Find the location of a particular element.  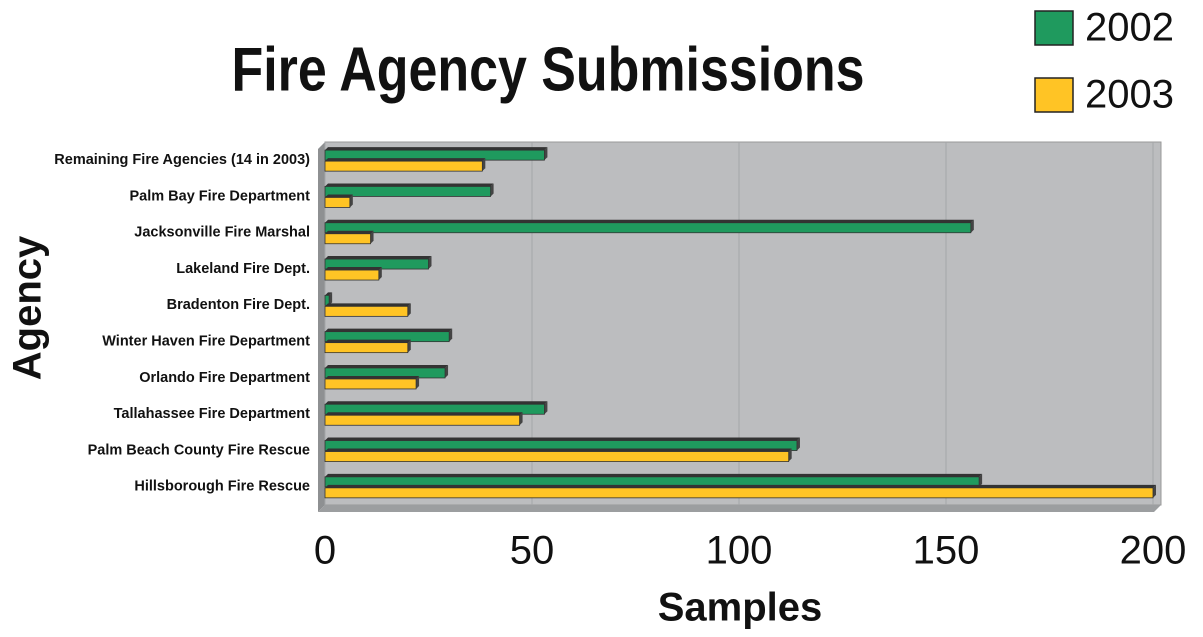

y-tick-label: Palm Beach County Fire Rescue is located at coordinates (199, 450).